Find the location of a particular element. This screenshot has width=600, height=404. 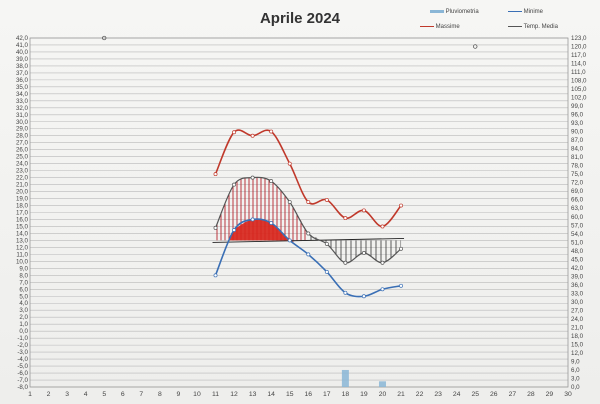

y-left-tick-label: 41,0 is located at coordinates (22, 45).